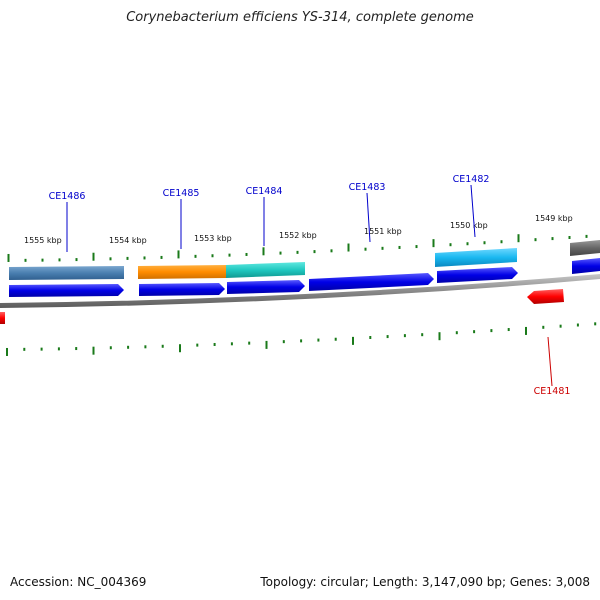 The height and width of the screenshot is (600, 600). Describe the element at coordinates (67, 196) in the screenshot. I see `gene-label-ce1486: CE1486` at that location.